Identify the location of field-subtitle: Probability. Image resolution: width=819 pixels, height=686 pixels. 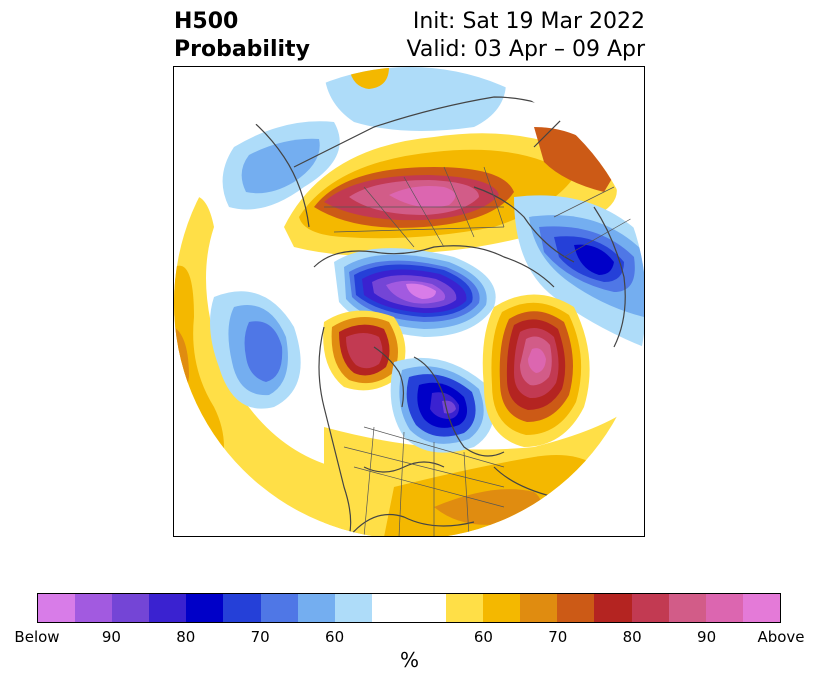
(242, 49).